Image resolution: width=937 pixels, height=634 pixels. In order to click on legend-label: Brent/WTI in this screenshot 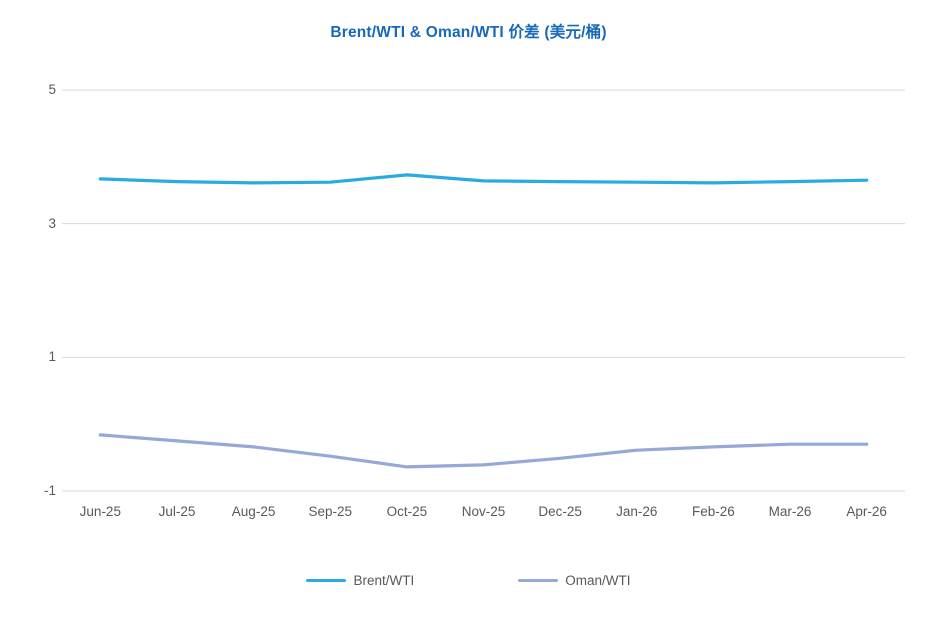, I will do `click(384, 580)`.